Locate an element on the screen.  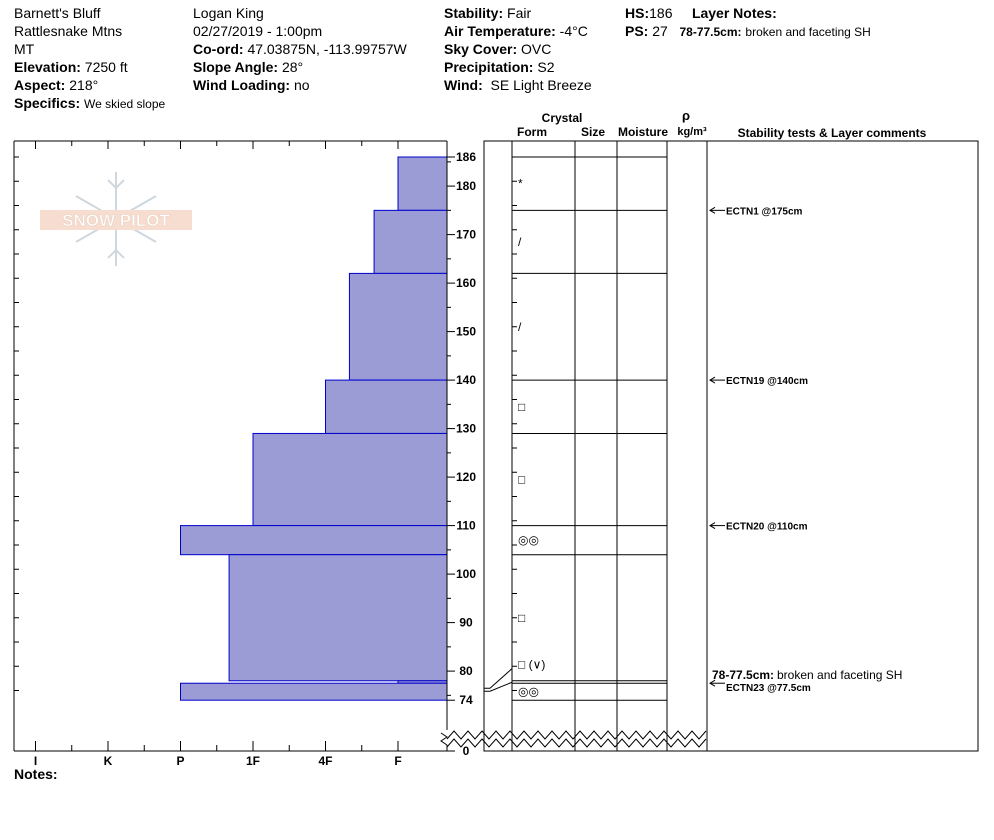
wind-row: Wind: SE Light Breeze is located at coordinates (518, 85).